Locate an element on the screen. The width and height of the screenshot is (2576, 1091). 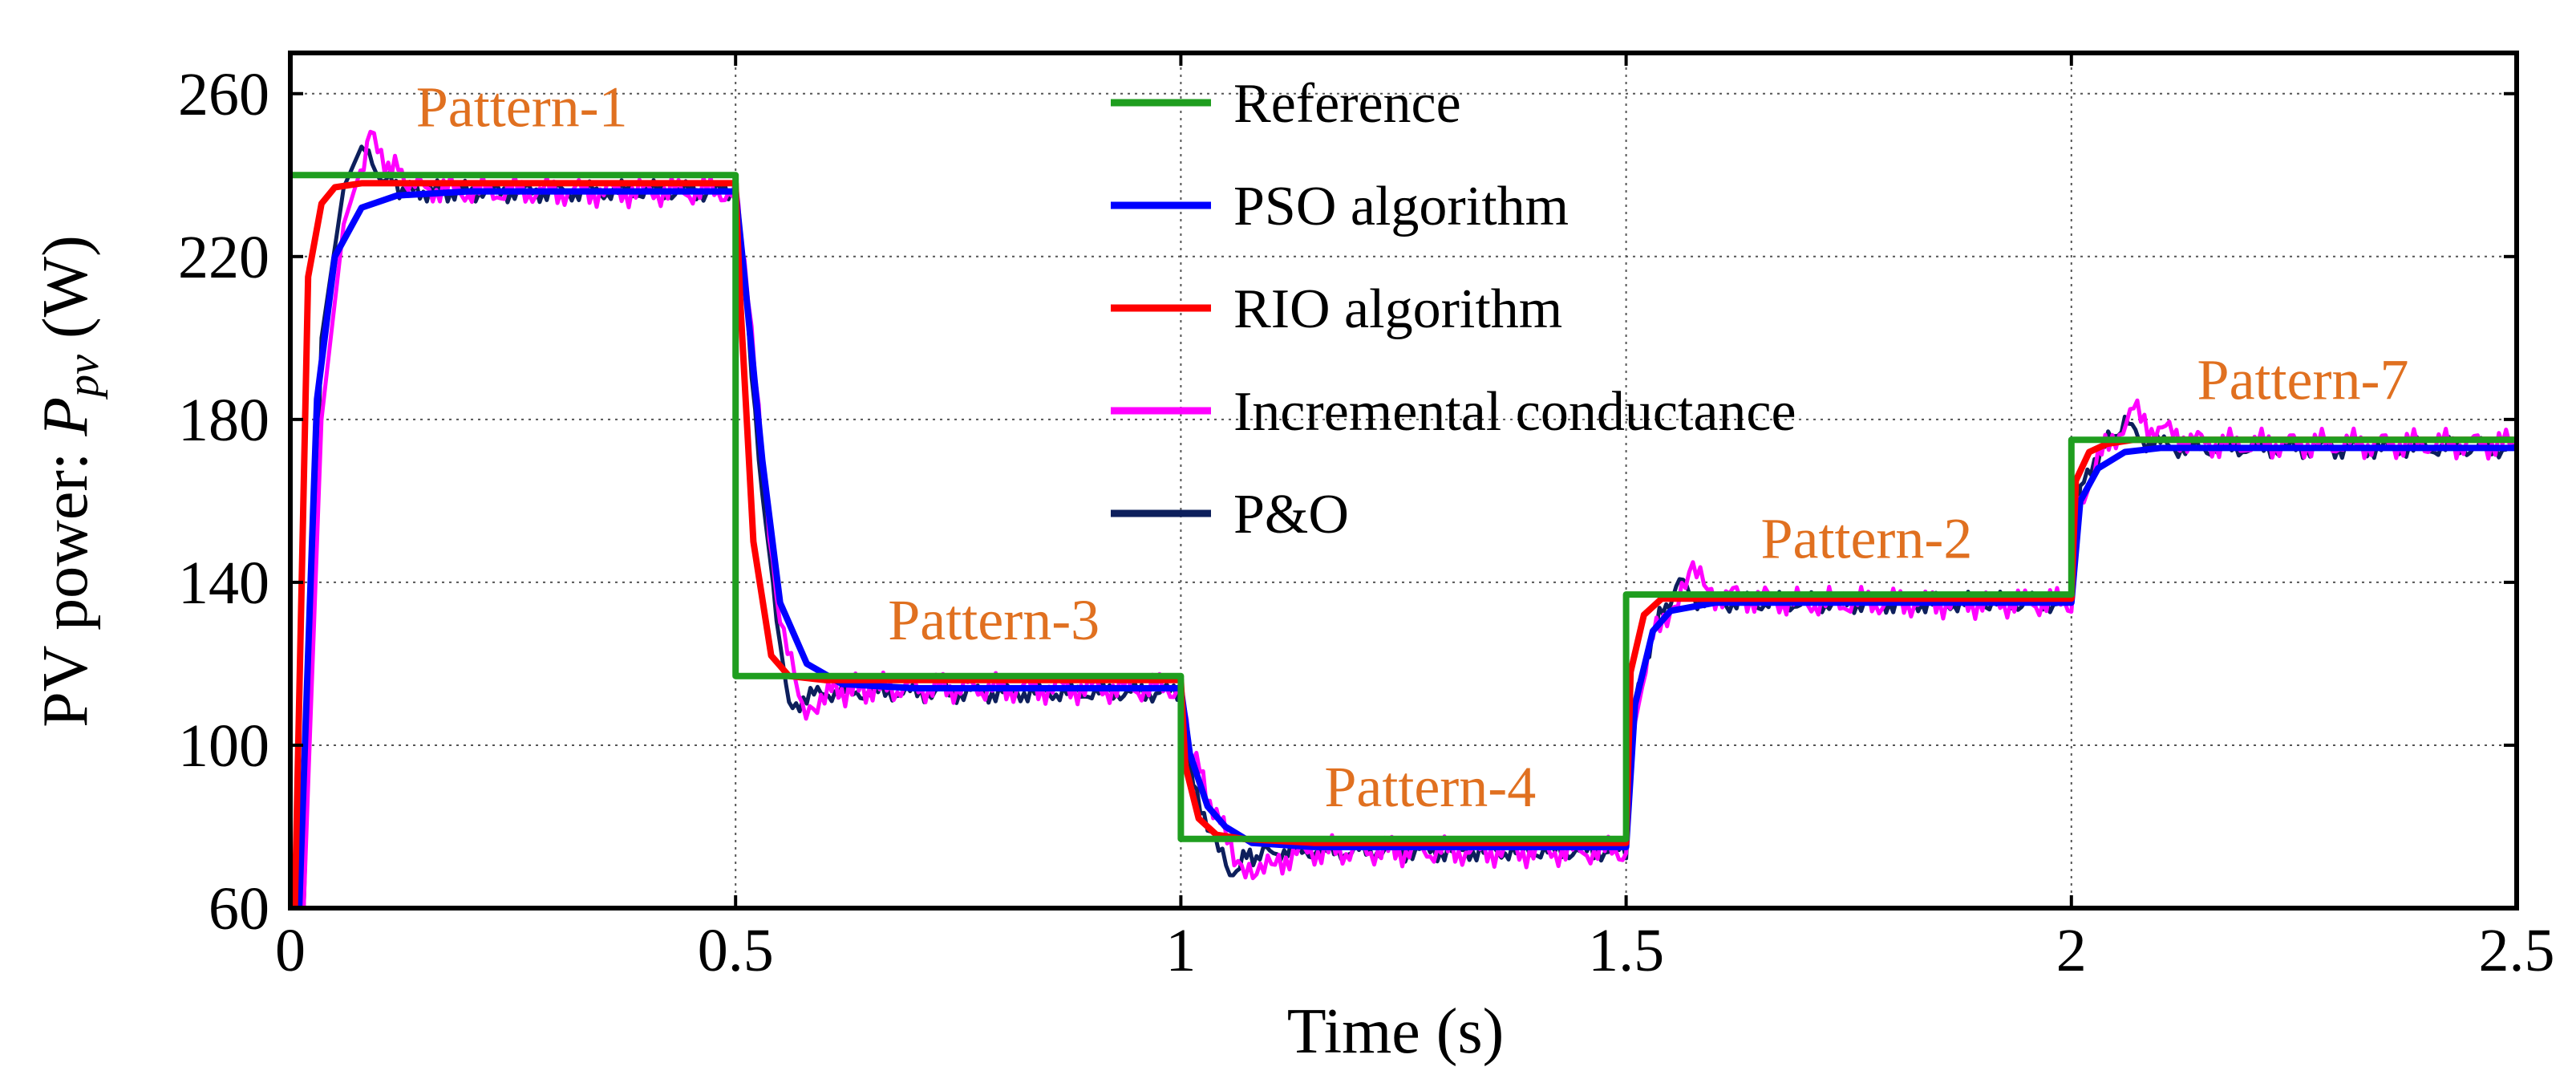
y-axis-label-subscript: pv is located at coordinates (83, 377).